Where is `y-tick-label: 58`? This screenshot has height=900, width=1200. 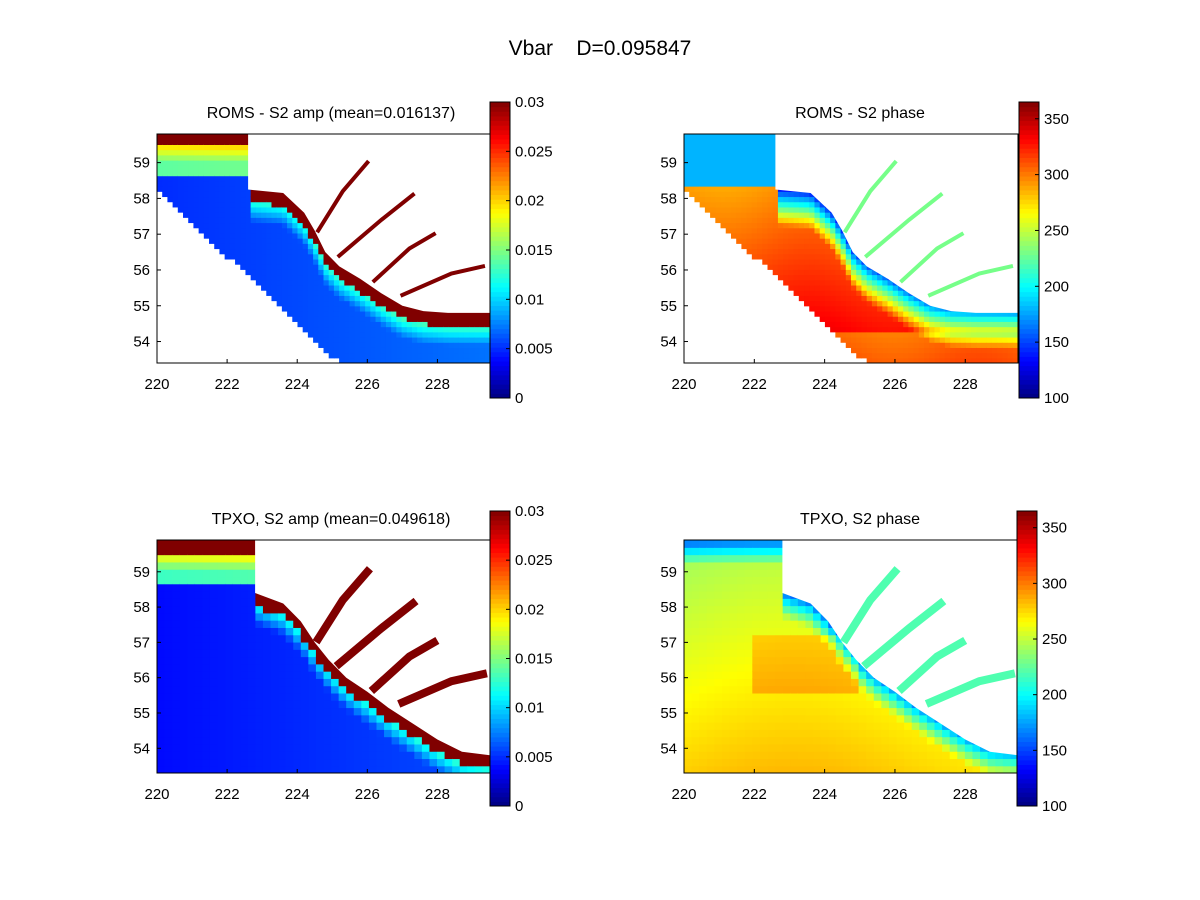
y-tick-label: 58 is located at coordinates (668, 198).